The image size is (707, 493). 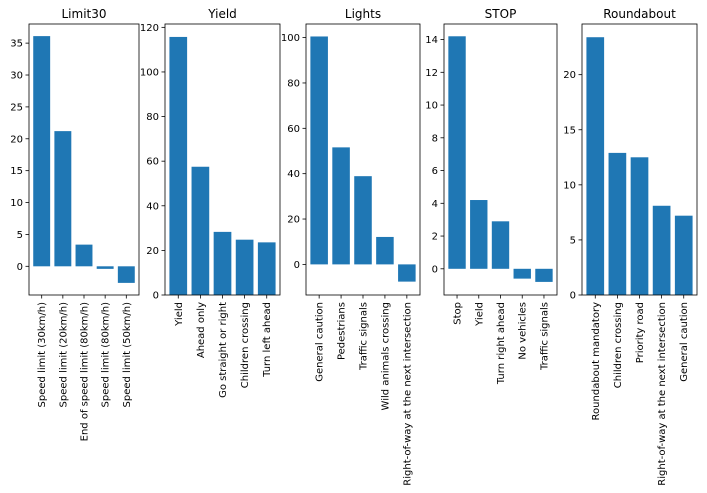 I want to click on y-tick-label: 4, so click(x=435, y=204).